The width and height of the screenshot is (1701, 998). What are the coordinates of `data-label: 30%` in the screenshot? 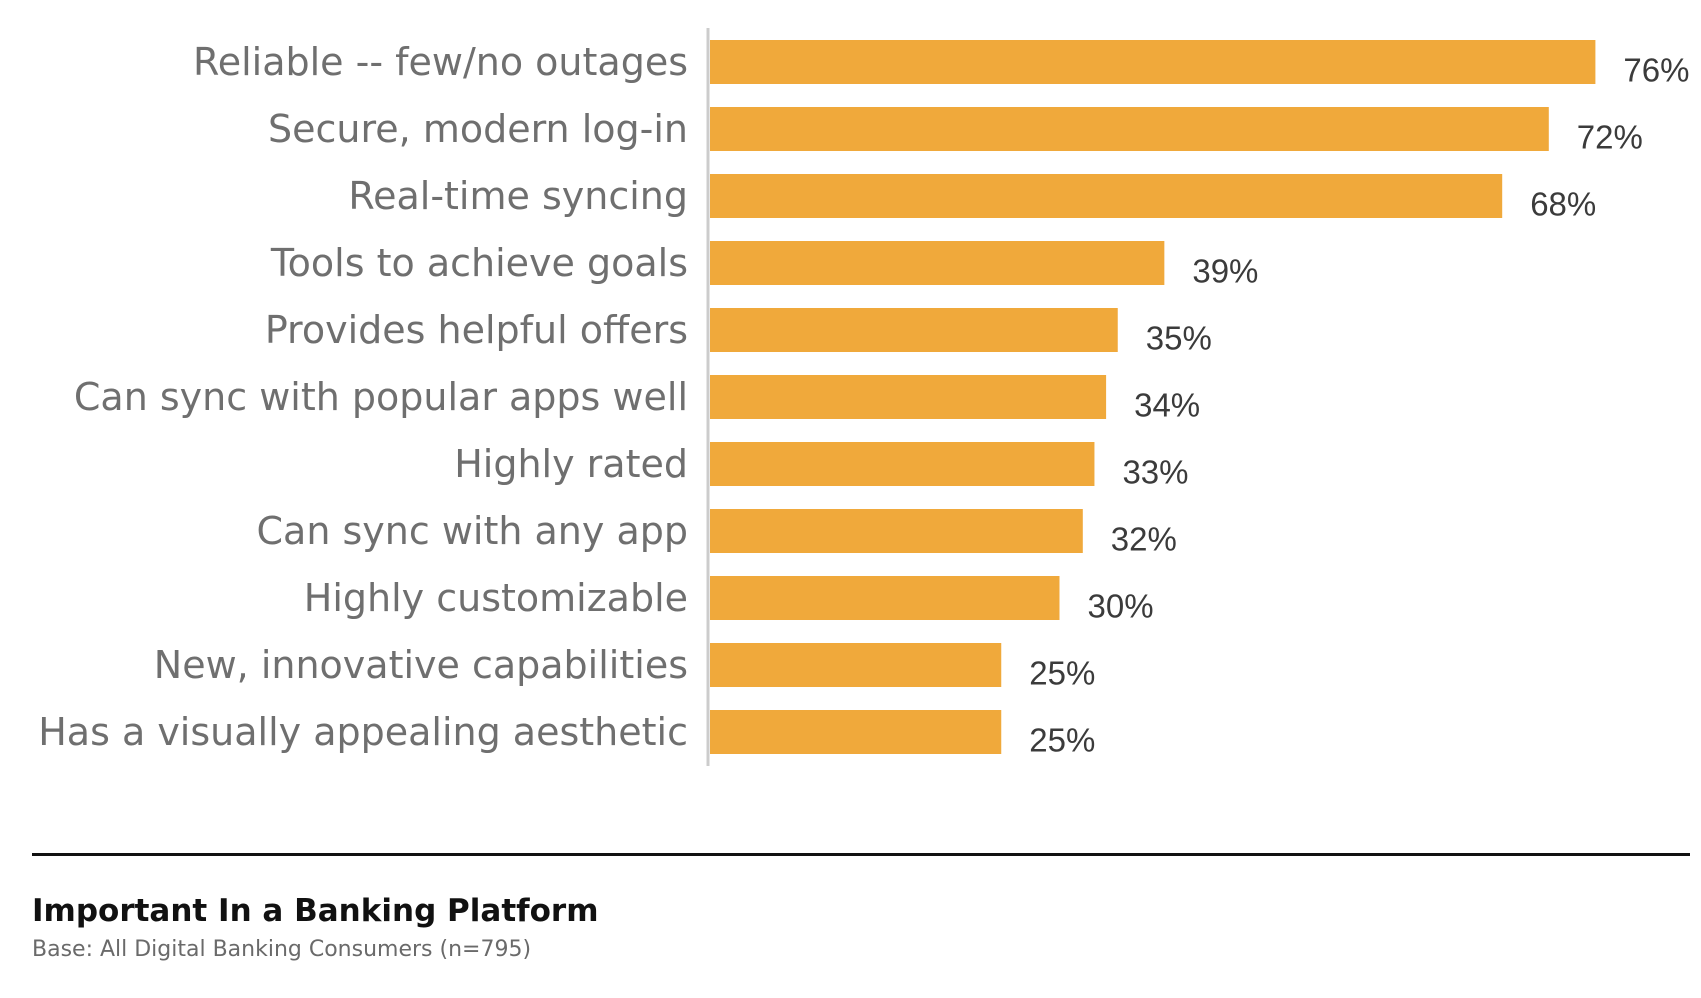 It's located at (1121, 606).